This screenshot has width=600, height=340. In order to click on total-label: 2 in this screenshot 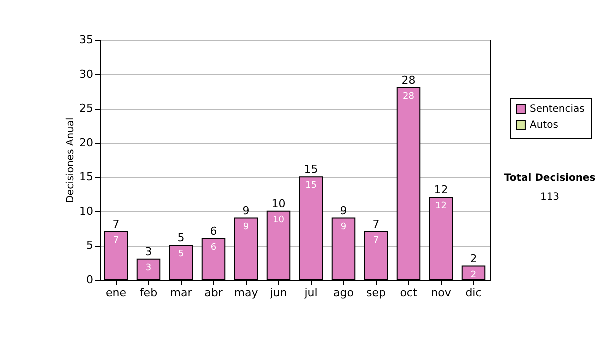, I will do `click(474, 259)`.